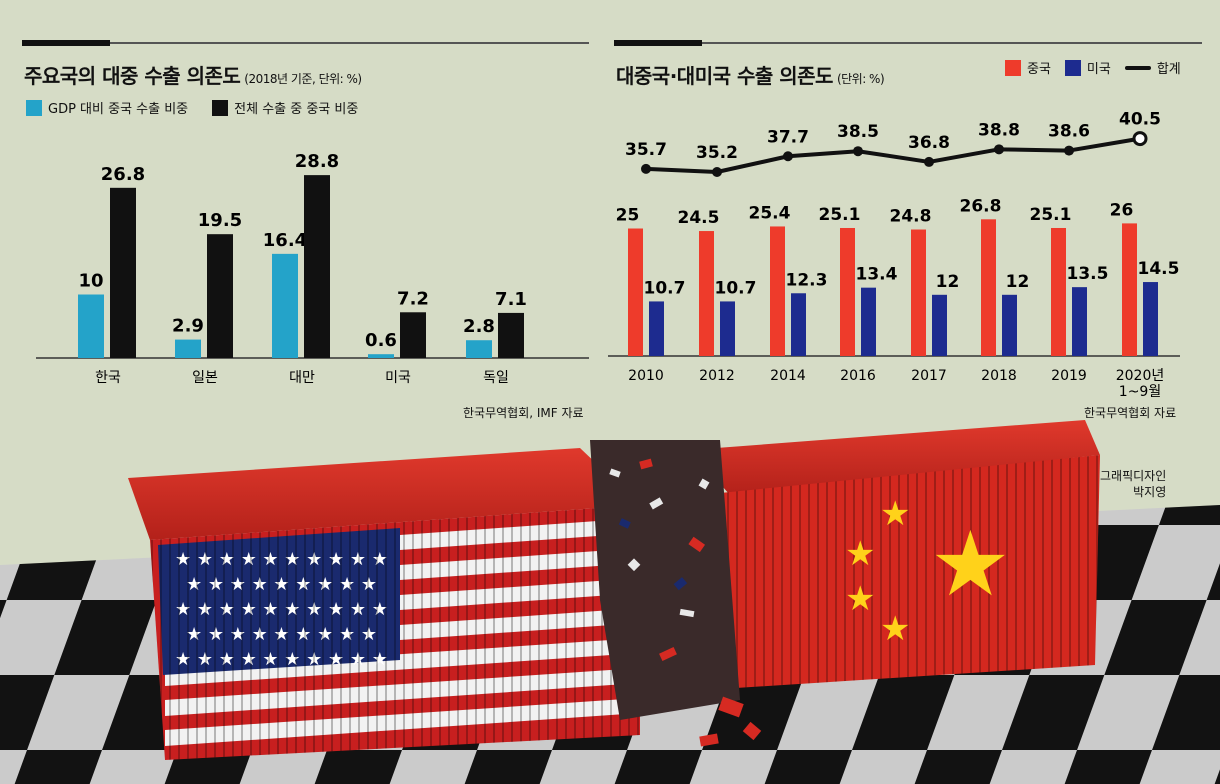 Image resolution: width=1220 pixels, height=784 pixels. I want to click on bar-value-label: 12, so click(1018, 282).